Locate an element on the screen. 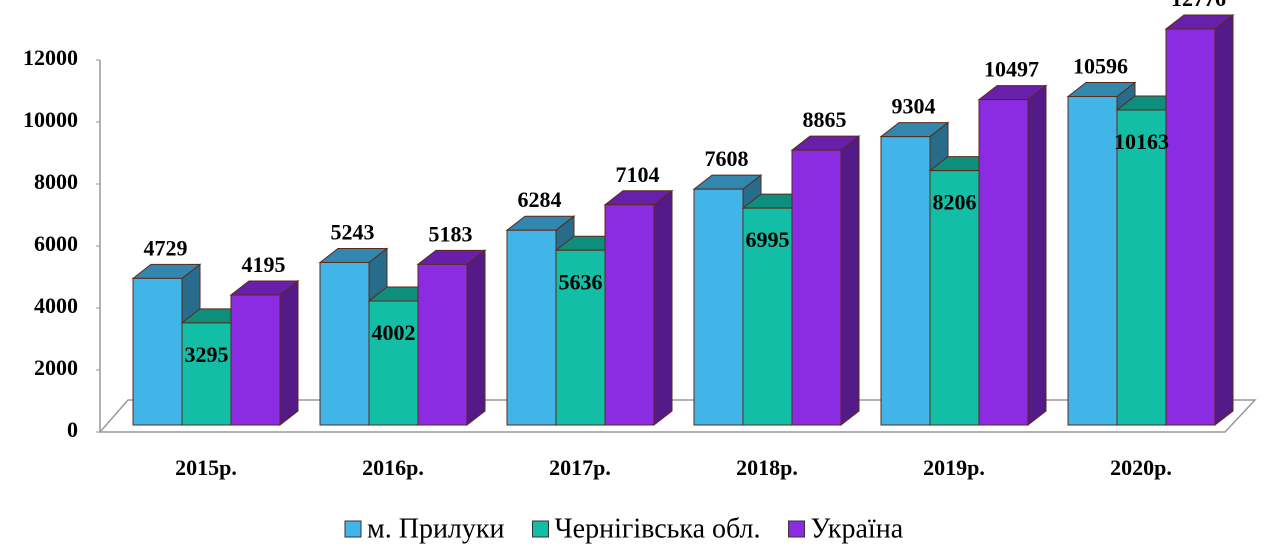  x-tick-label: 2018р. is located at coordinates (767, 467).